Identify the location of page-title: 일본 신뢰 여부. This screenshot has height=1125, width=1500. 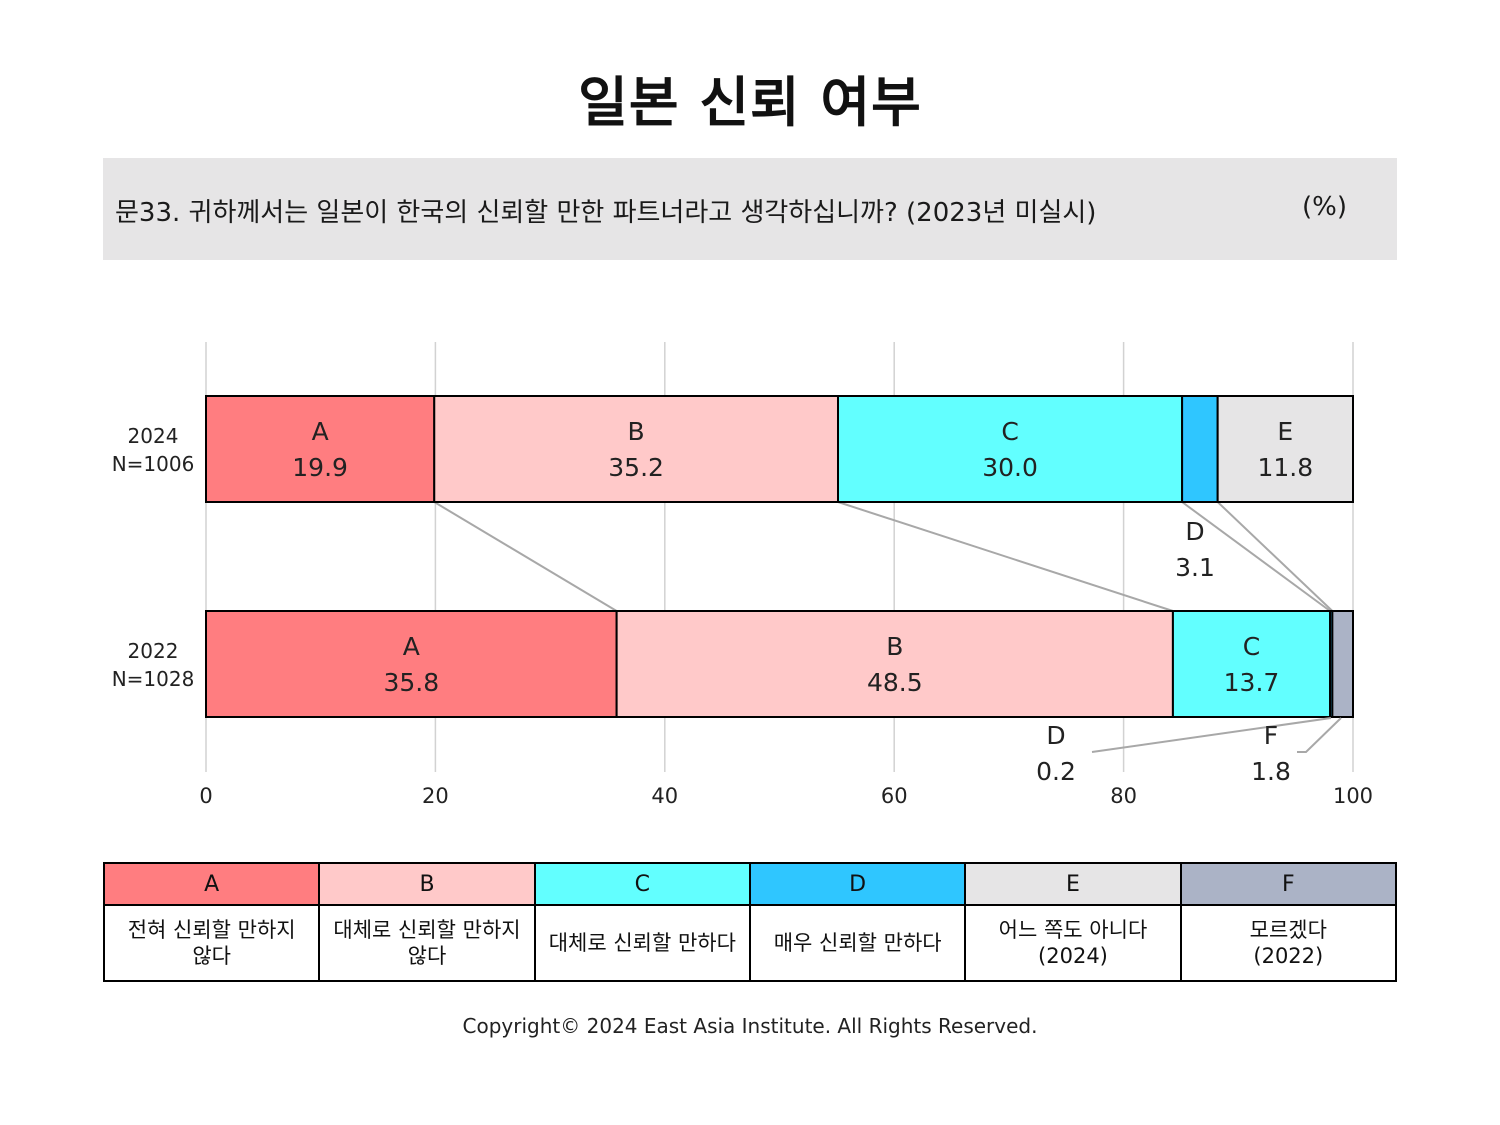
(750, 102).